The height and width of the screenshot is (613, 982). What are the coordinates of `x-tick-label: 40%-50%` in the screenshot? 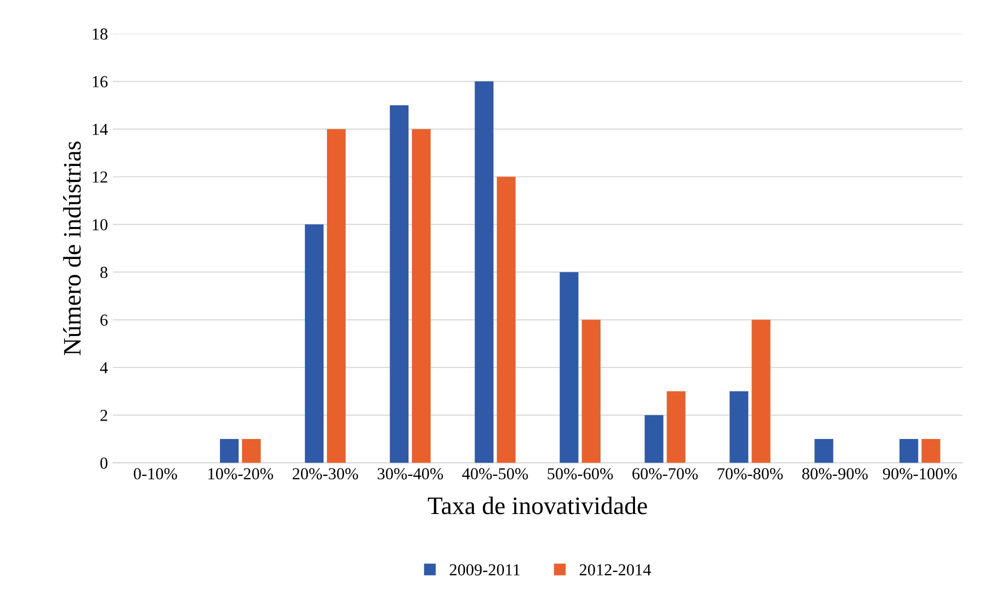 It's located at (495, 474).